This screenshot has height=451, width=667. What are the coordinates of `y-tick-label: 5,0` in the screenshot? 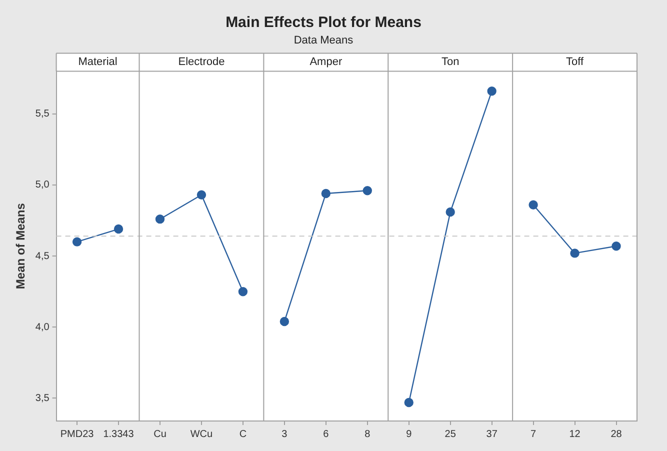 It's located at (42, 185).